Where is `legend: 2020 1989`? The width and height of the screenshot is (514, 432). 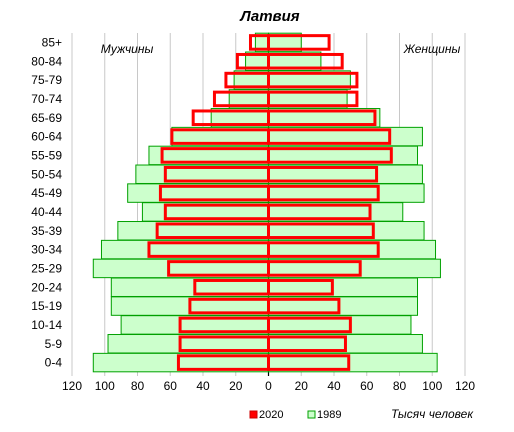 legend: 2020 1989 is located at coordinates (295, 415).